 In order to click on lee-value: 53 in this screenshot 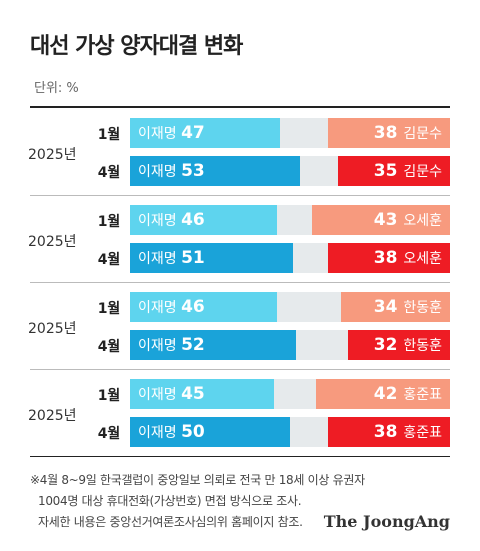, I will do `click(193, 171)`.